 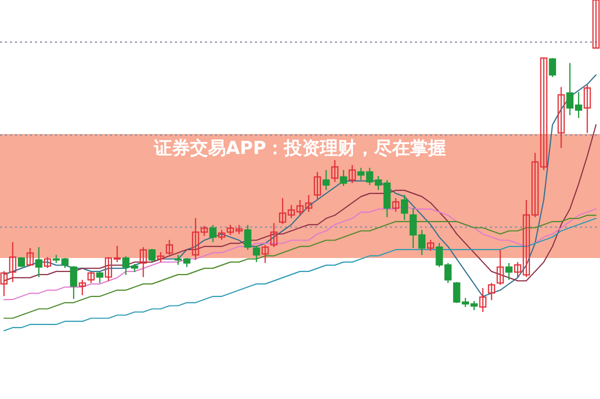 I want to click on text: 证券交易APP：投资理财，尽在掌握, so click(x=299, y=148).